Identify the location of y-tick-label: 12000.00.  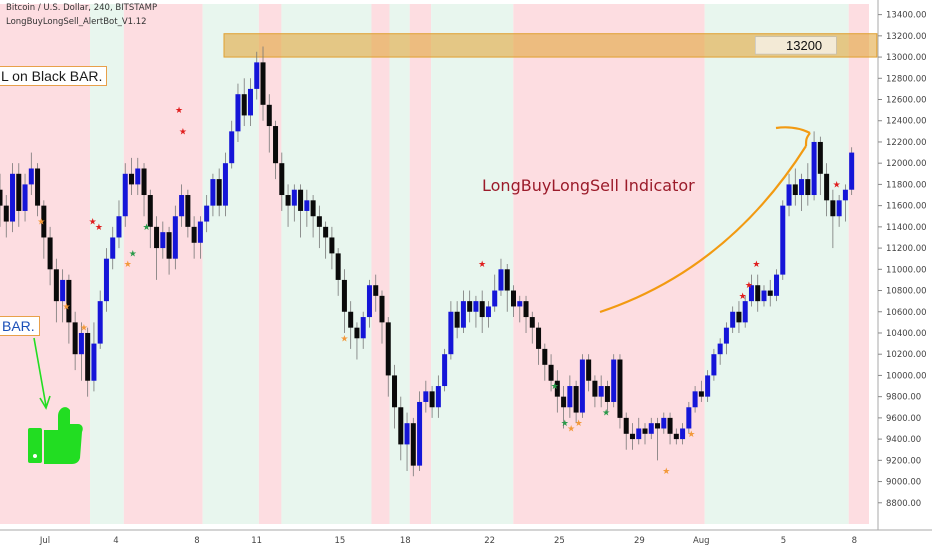
(906, 164).